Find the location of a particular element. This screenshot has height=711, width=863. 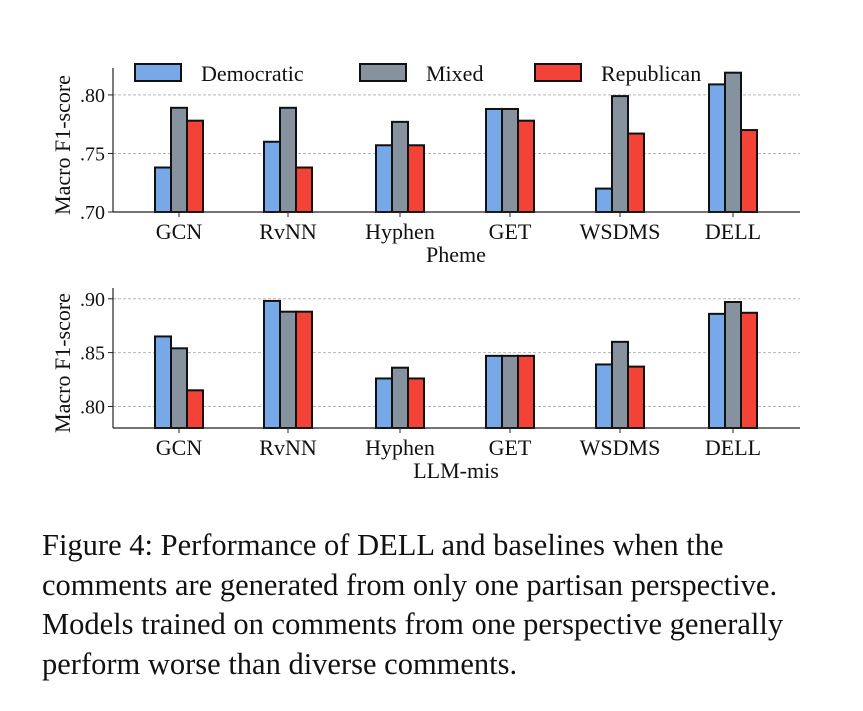

legend-swatch-republican is located at coordinates (558, 72).